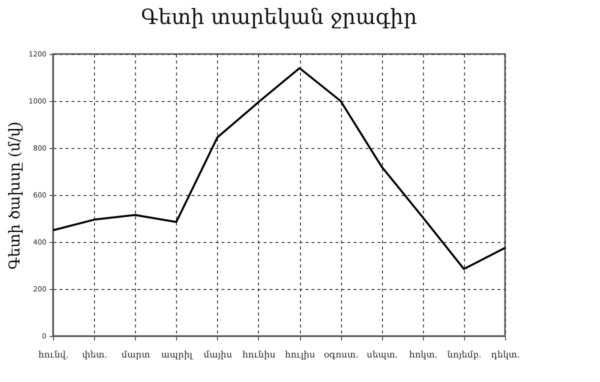 The image size is (600, 382). I want to click on x-tick-label: հոկտ., so click(423, 355).